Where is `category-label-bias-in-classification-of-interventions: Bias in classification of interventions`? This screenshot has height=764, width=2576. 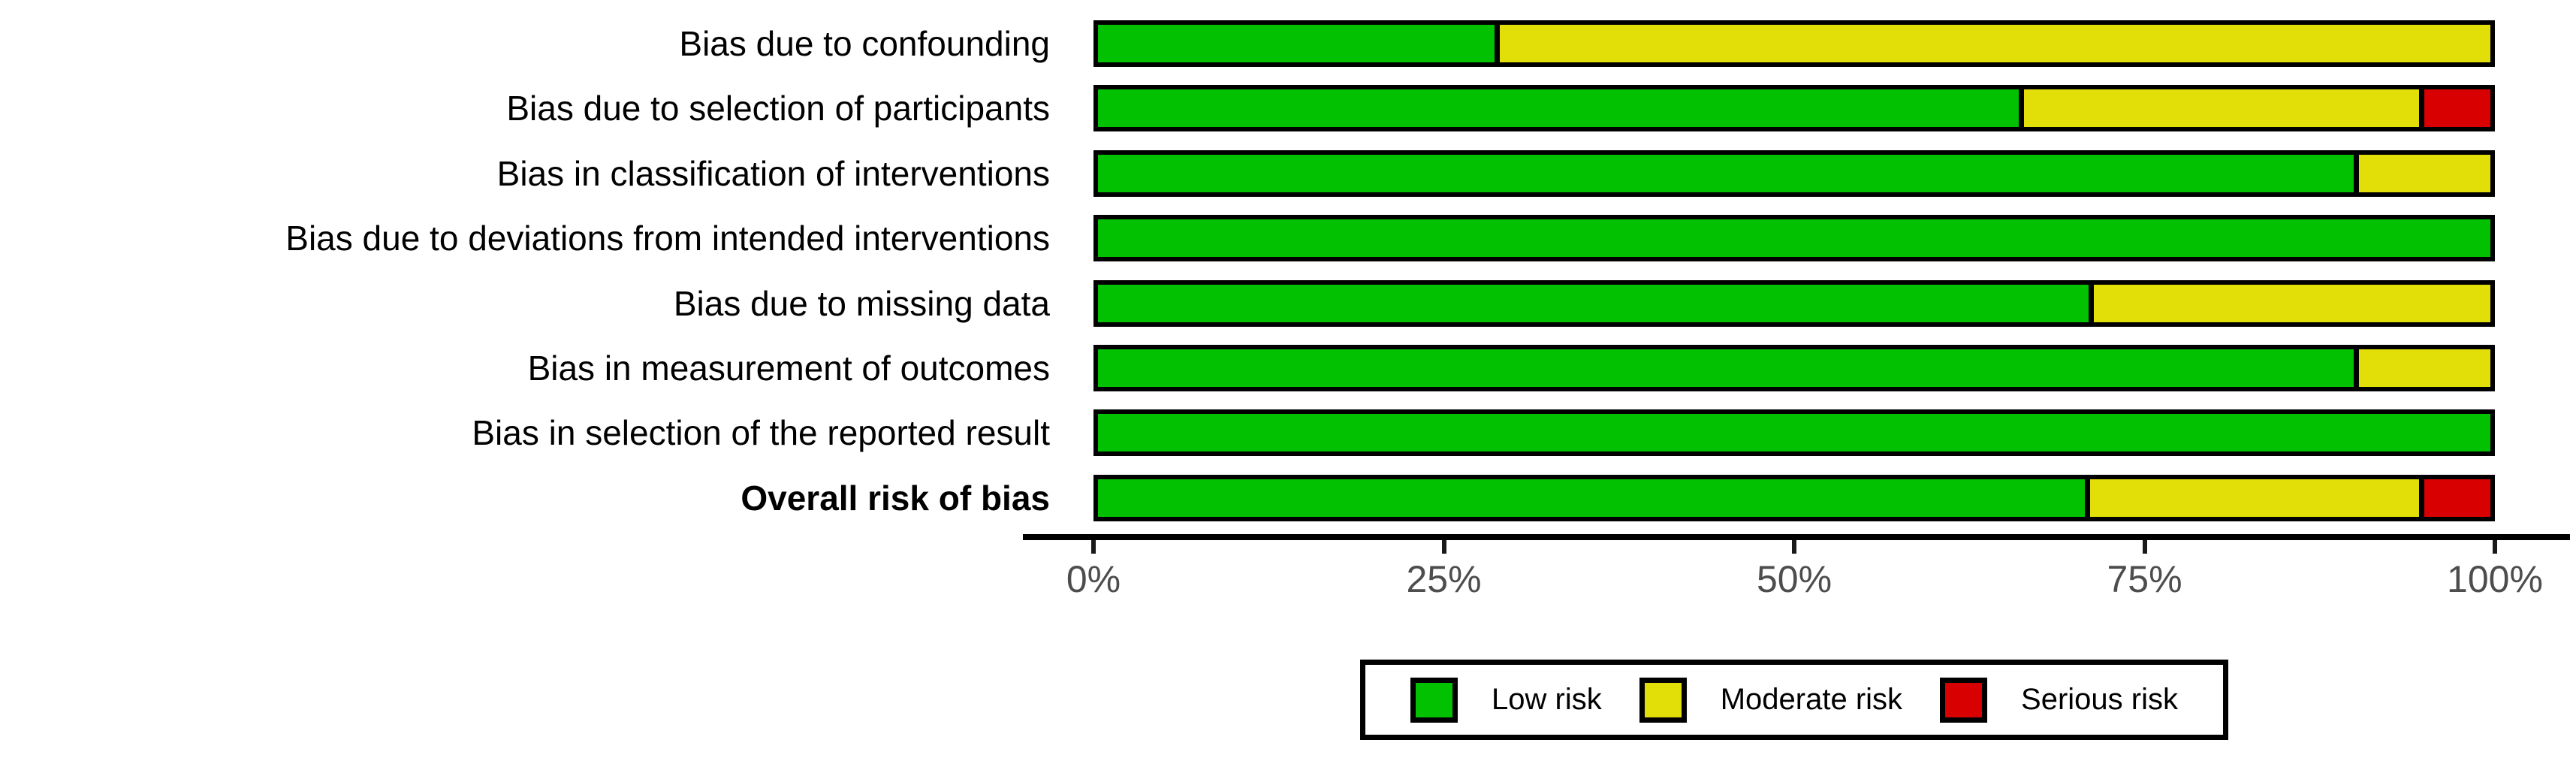
category-label-bias-in-classification-of-interventions: Bias in classification of interventions is located at coordinates (773, 173).